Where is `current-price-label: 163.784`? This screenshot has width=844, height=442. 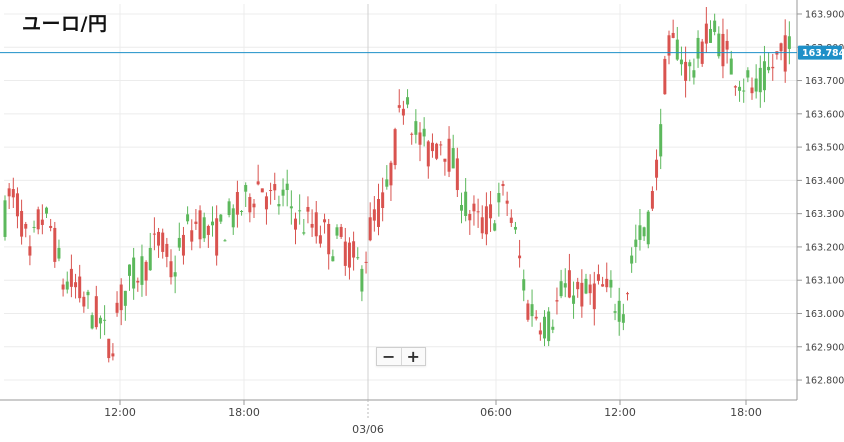
current-price-label: 163.784 is located at coordinates (821, 52).